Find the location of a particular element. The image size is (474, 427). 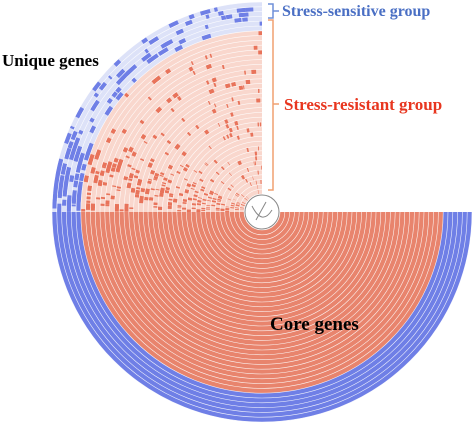

sensitive-bracket is located at coordinates (271, 11).